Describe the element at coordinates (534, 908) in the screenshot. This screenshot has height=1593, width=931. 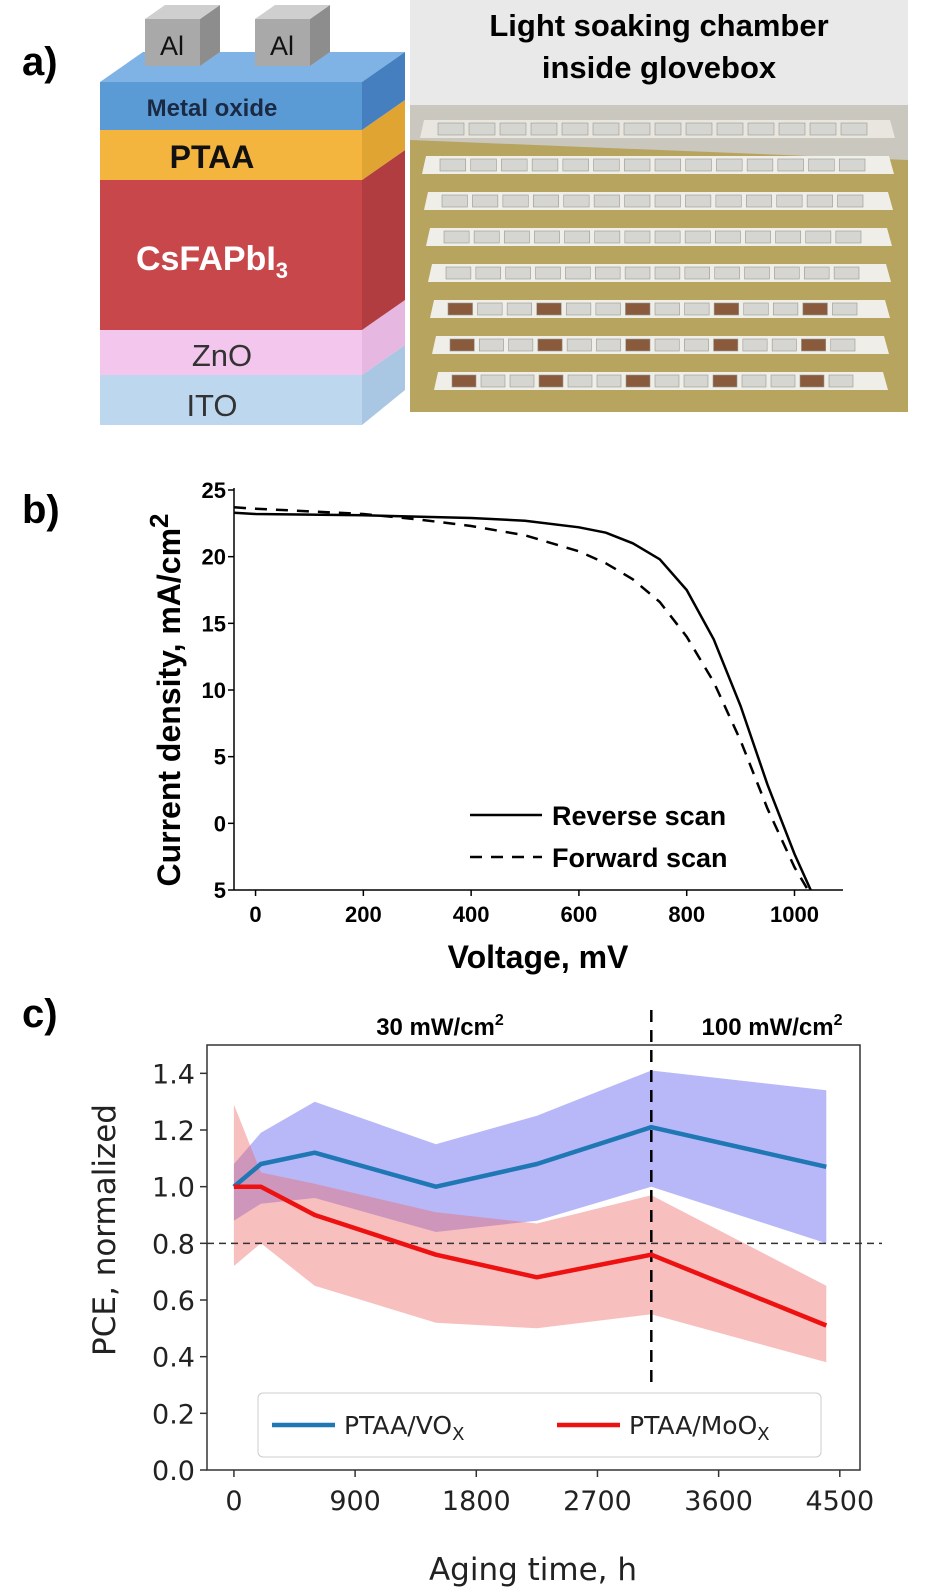
I see `b-x-ticks: 0 200 400 600 800 1000` at that location.